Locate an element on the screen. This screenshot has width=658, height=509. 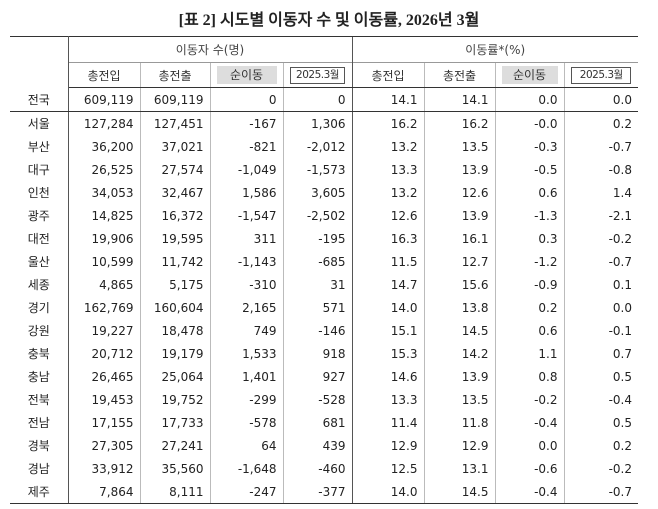
value-cell: 1,533 is located at coordinates (246, 353).